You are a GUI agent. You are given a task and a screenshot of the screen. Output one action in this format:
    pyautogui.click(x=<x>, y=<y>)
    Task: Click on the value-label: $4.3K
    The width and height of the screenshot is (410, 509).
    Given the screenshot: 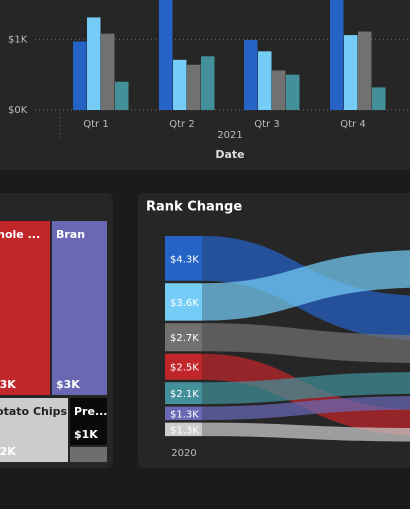 What is the action you would take?
    pyautogui.click(x=184, y=259)
    